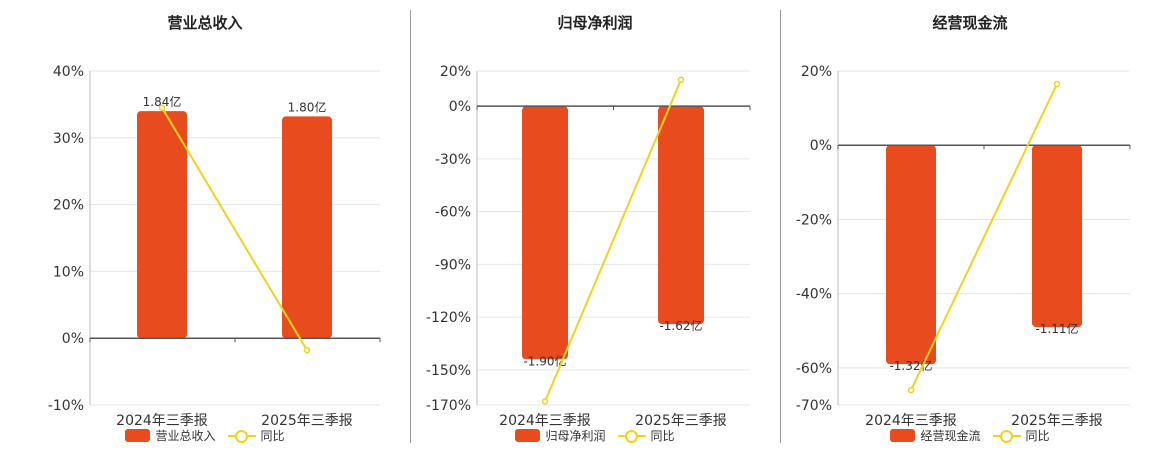  What do you see at coordinates (680, 325) in the screenshot?
I see `bar-value-label: -1.62亿` at bounding box center [680, 325].